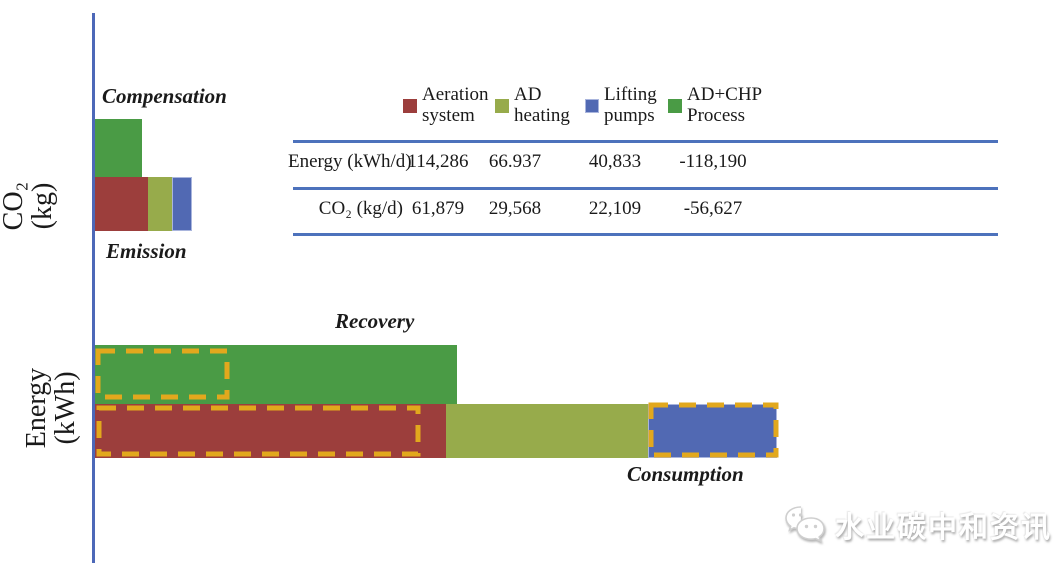  Describe the element at coordinates (712, 431) in the screenshot. I see `energy-lifting-pumps-segment` at that location.